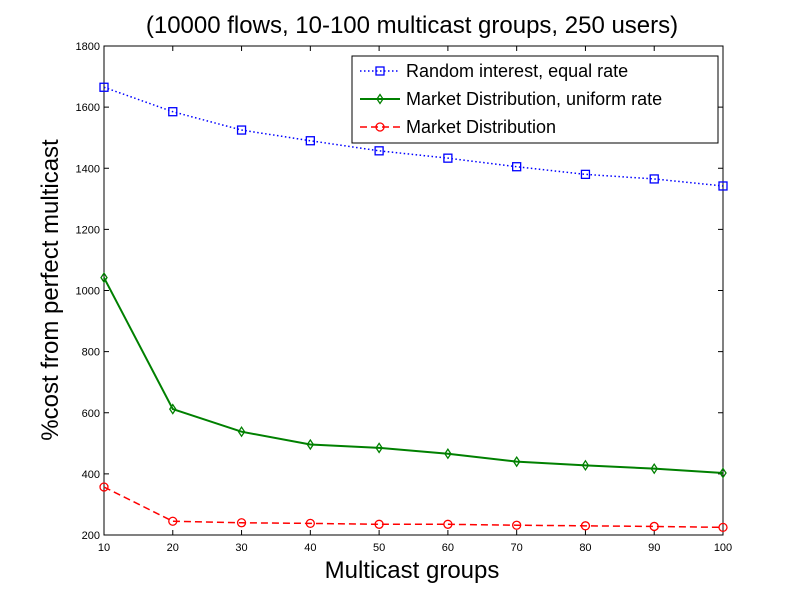  I want to click on y-tick-label: 400, so click(91, 475).